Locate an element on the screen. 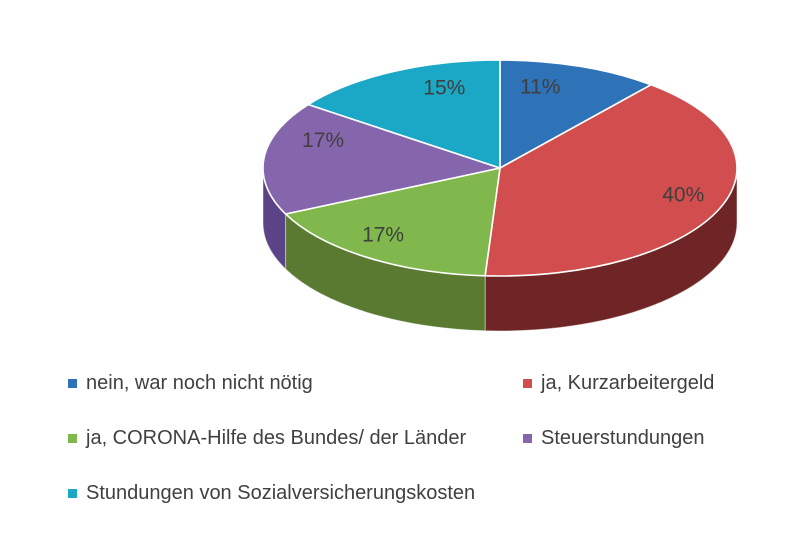 The image size is (800, 533). legend-item-sozialversicherungskosten: Stundungen von Sozialversicherungskosten is located at coordinates (271, 493).